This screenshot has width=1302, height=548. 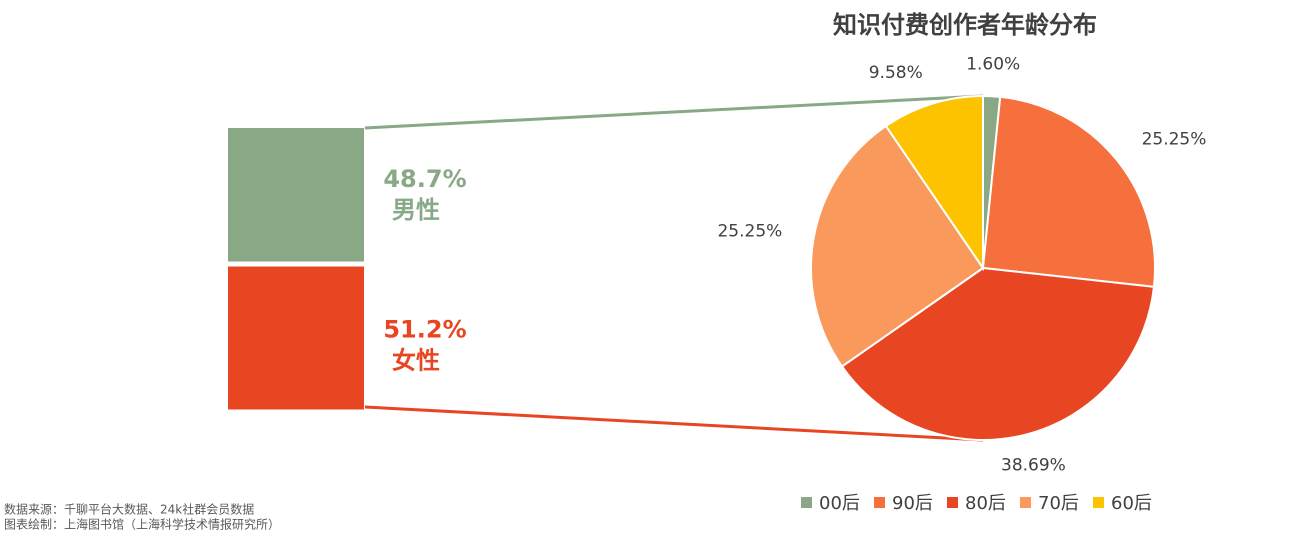 What do you see at coordinates (912, 503) in the screenshot?
I see `legend-label: 90后` at bounding box center [912, 503].